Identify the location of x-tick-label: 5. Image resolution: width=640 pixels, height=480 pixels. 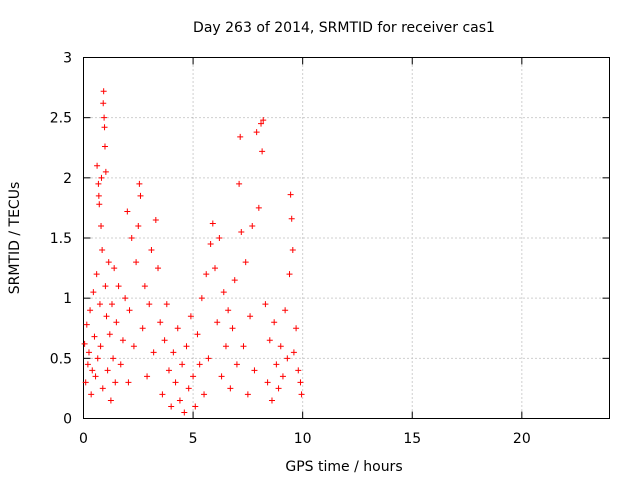
(193, 439).